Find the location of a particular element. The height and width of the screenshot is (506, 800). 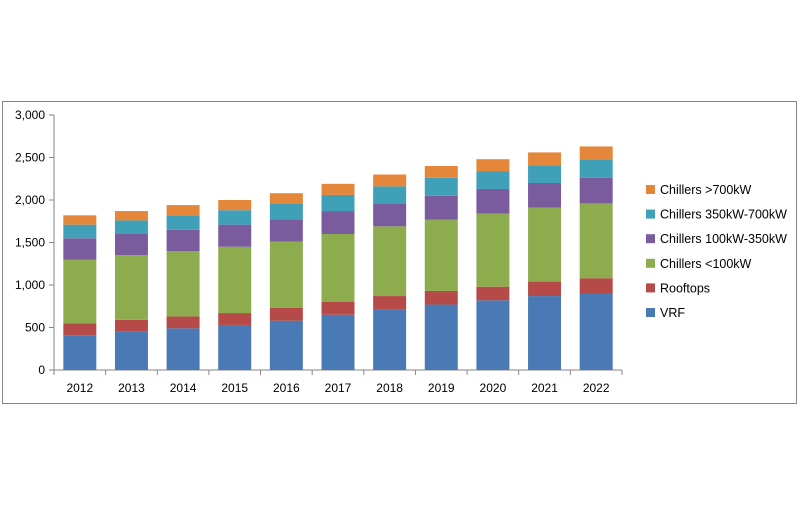

bar-vrf-2017 is located at coordinates (338, 342).